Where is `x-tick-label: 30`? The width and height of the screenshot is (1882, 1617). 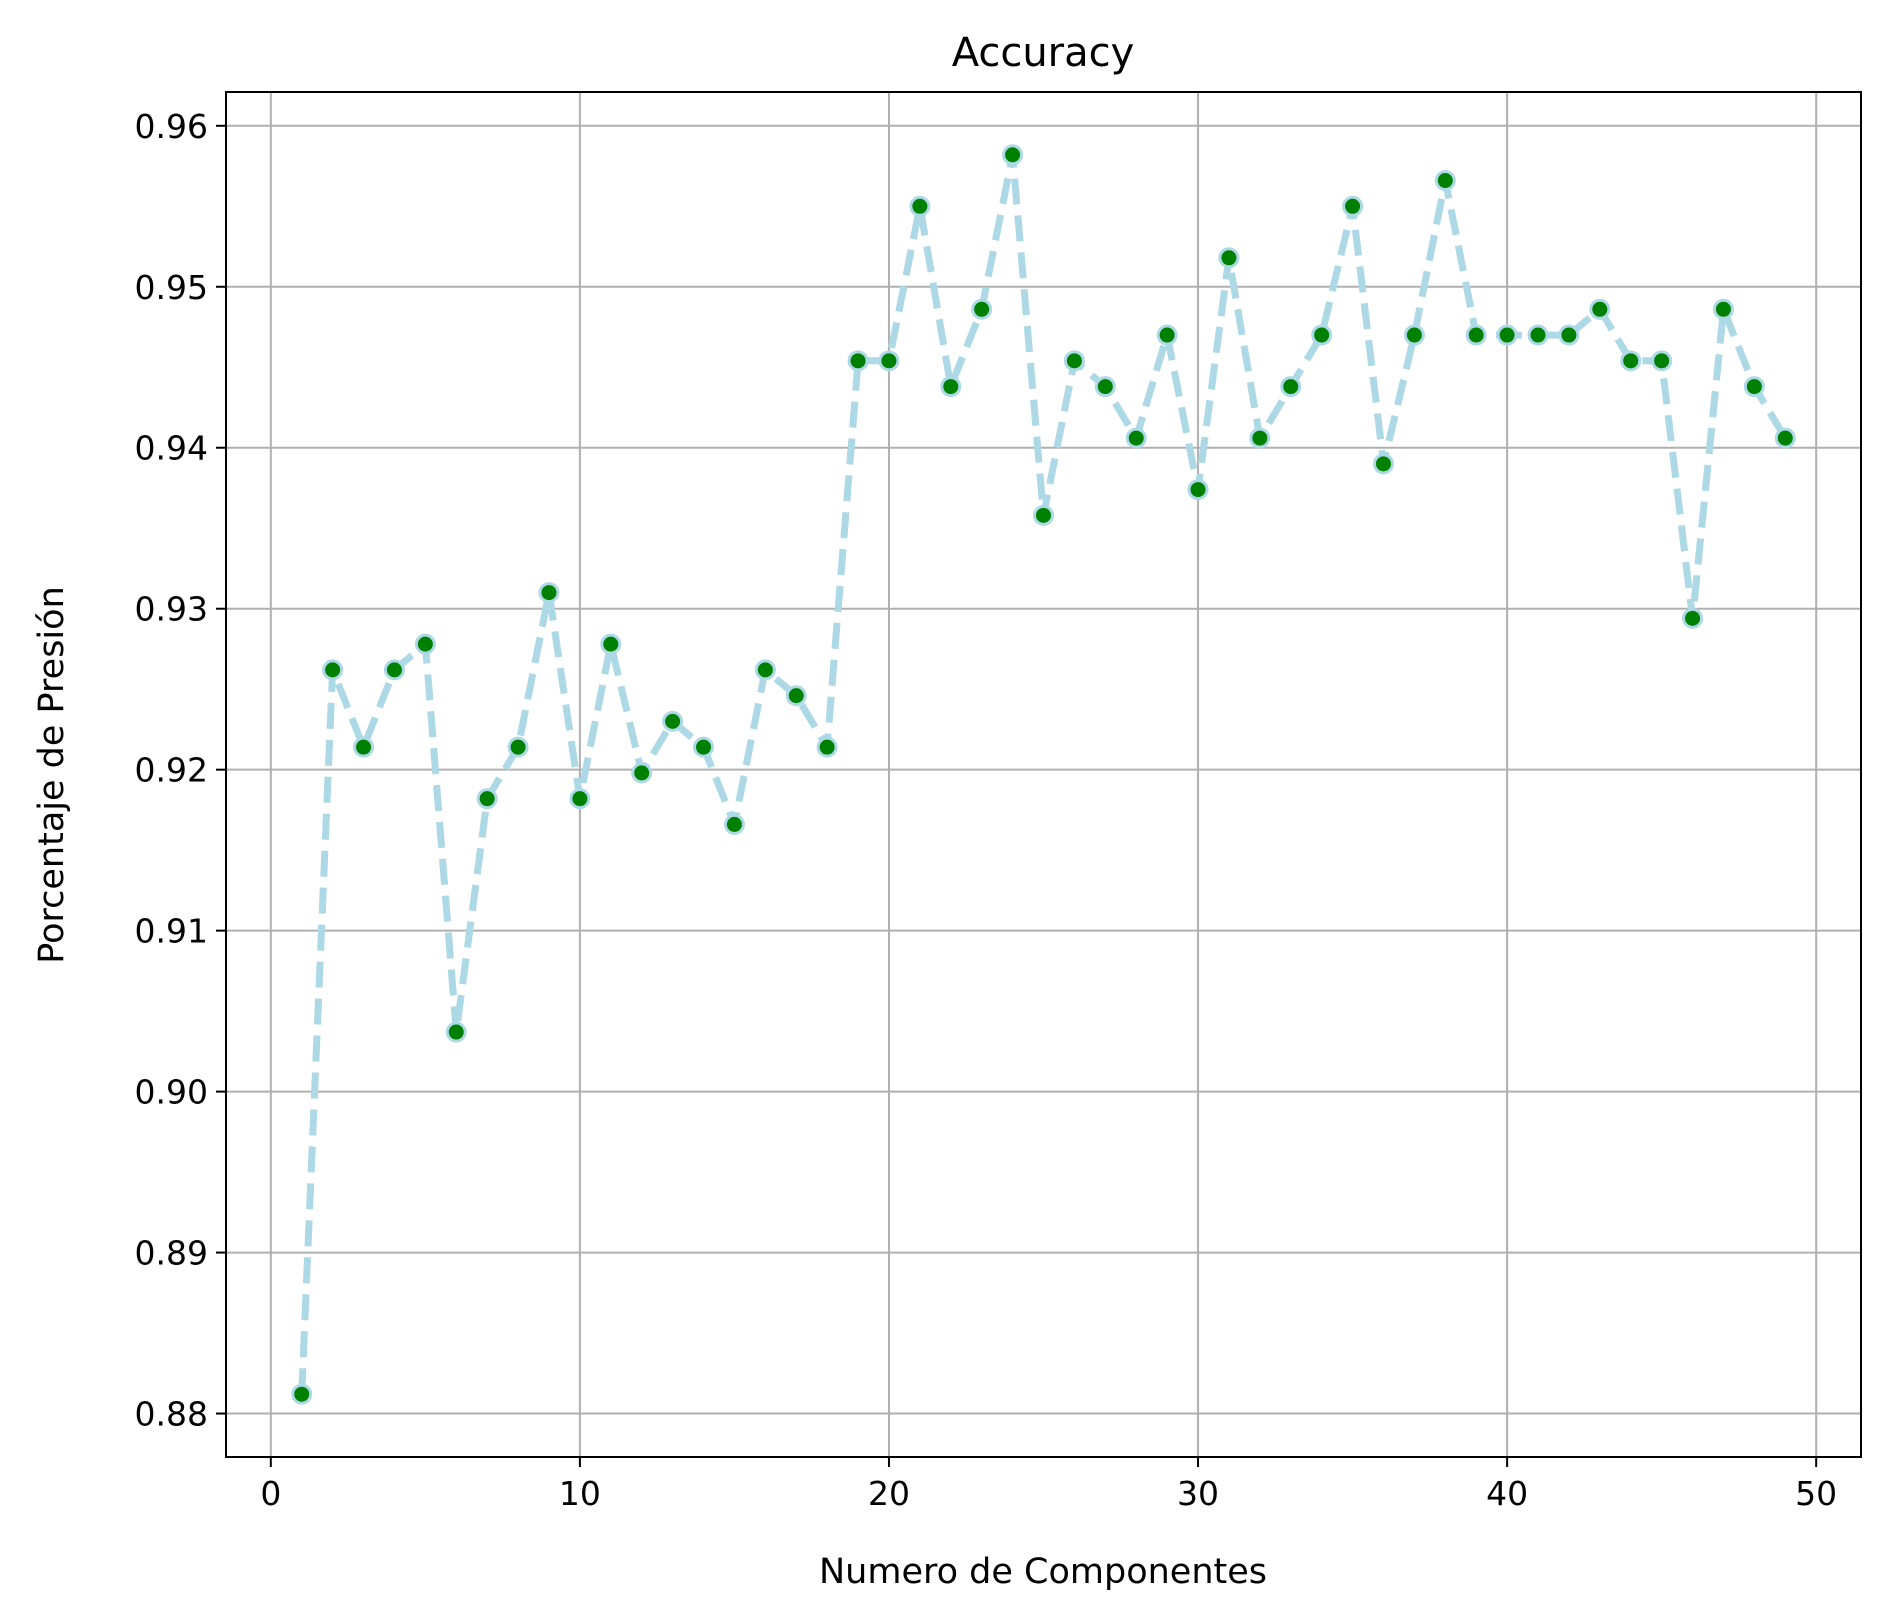
x-tick-label: 30 is located at coordinates (1198, 1493).